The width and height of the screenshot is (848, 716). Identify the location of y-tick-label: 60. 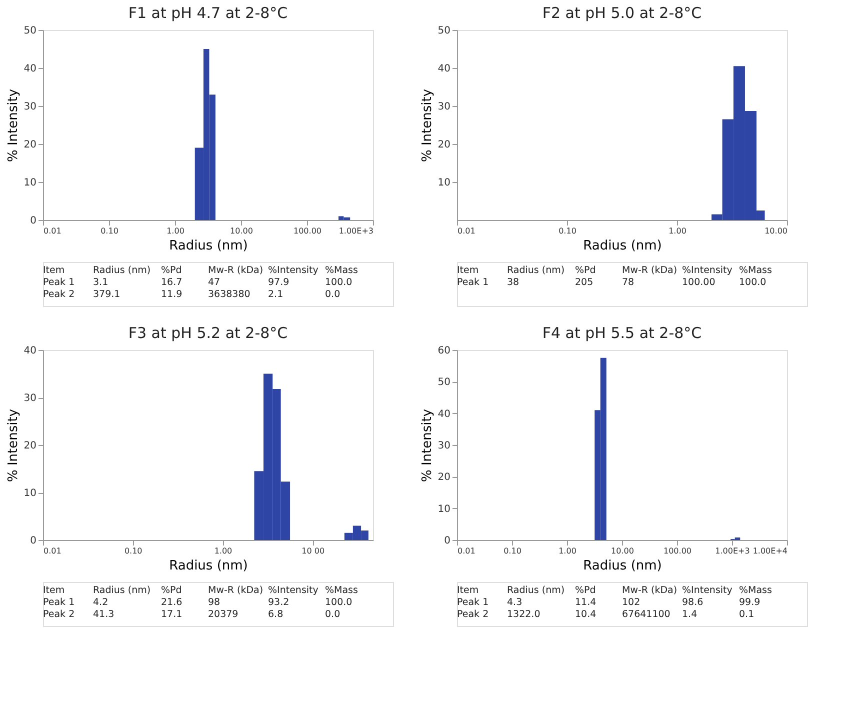
(444, 351).